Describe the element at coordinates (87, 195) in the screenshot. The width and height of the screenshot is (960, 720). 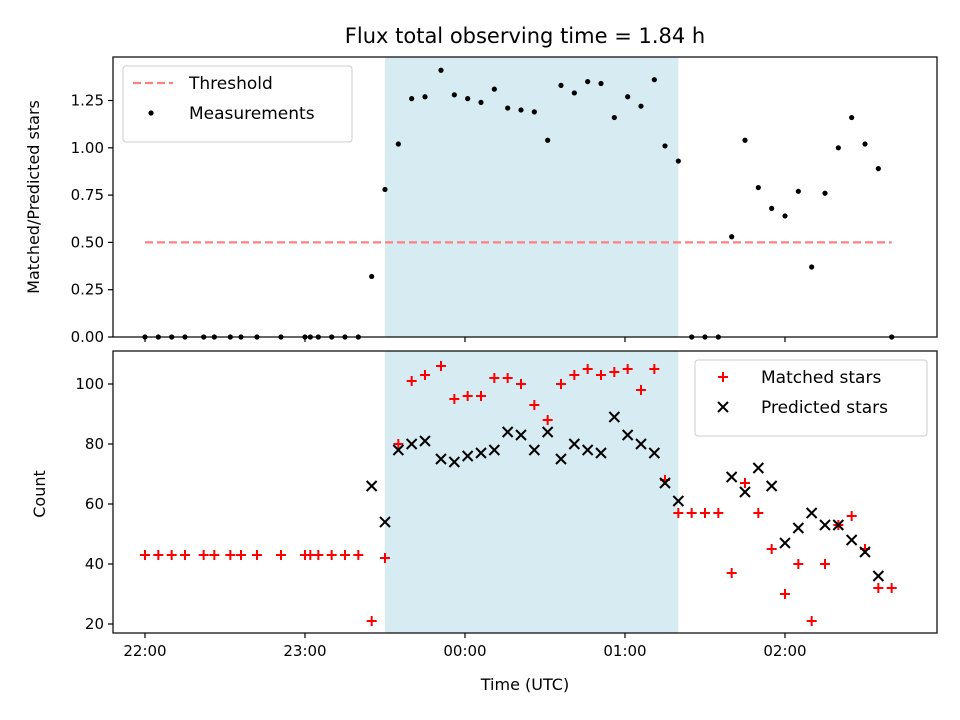
I see `y-tick-label: 0.75` at that location.